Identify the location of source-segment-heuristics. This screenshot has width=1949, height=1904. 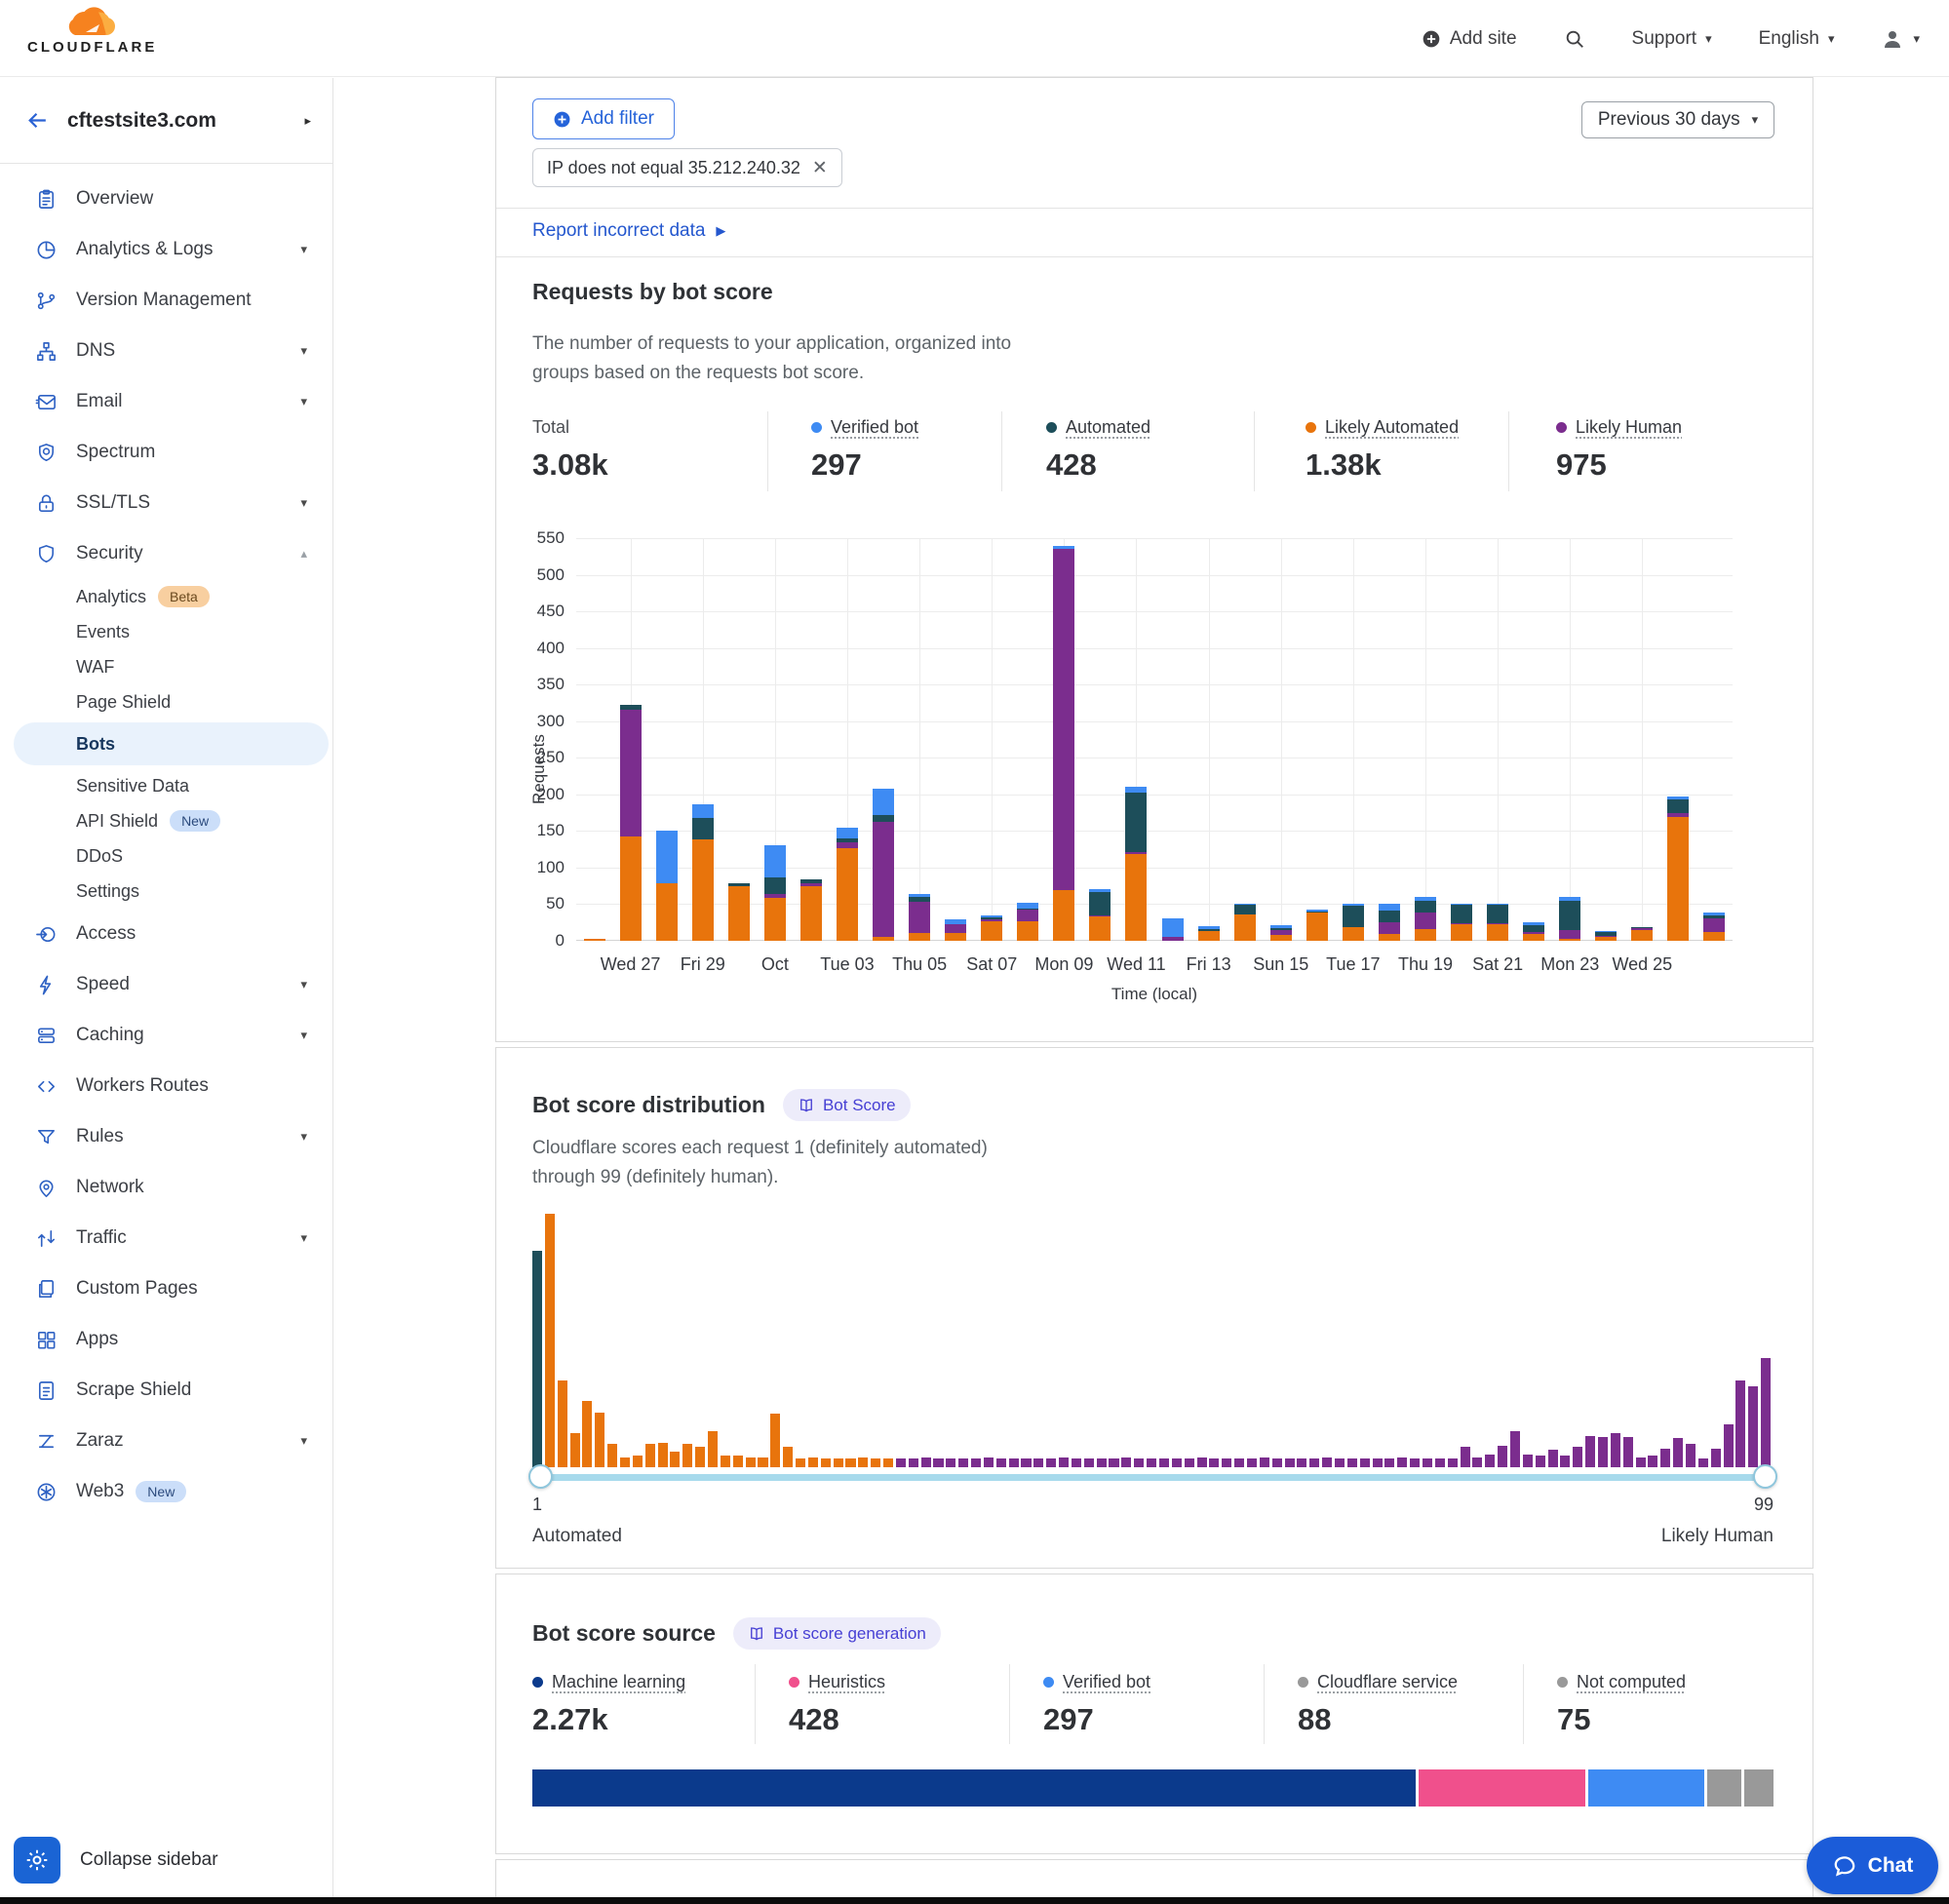
(1502, 1788).